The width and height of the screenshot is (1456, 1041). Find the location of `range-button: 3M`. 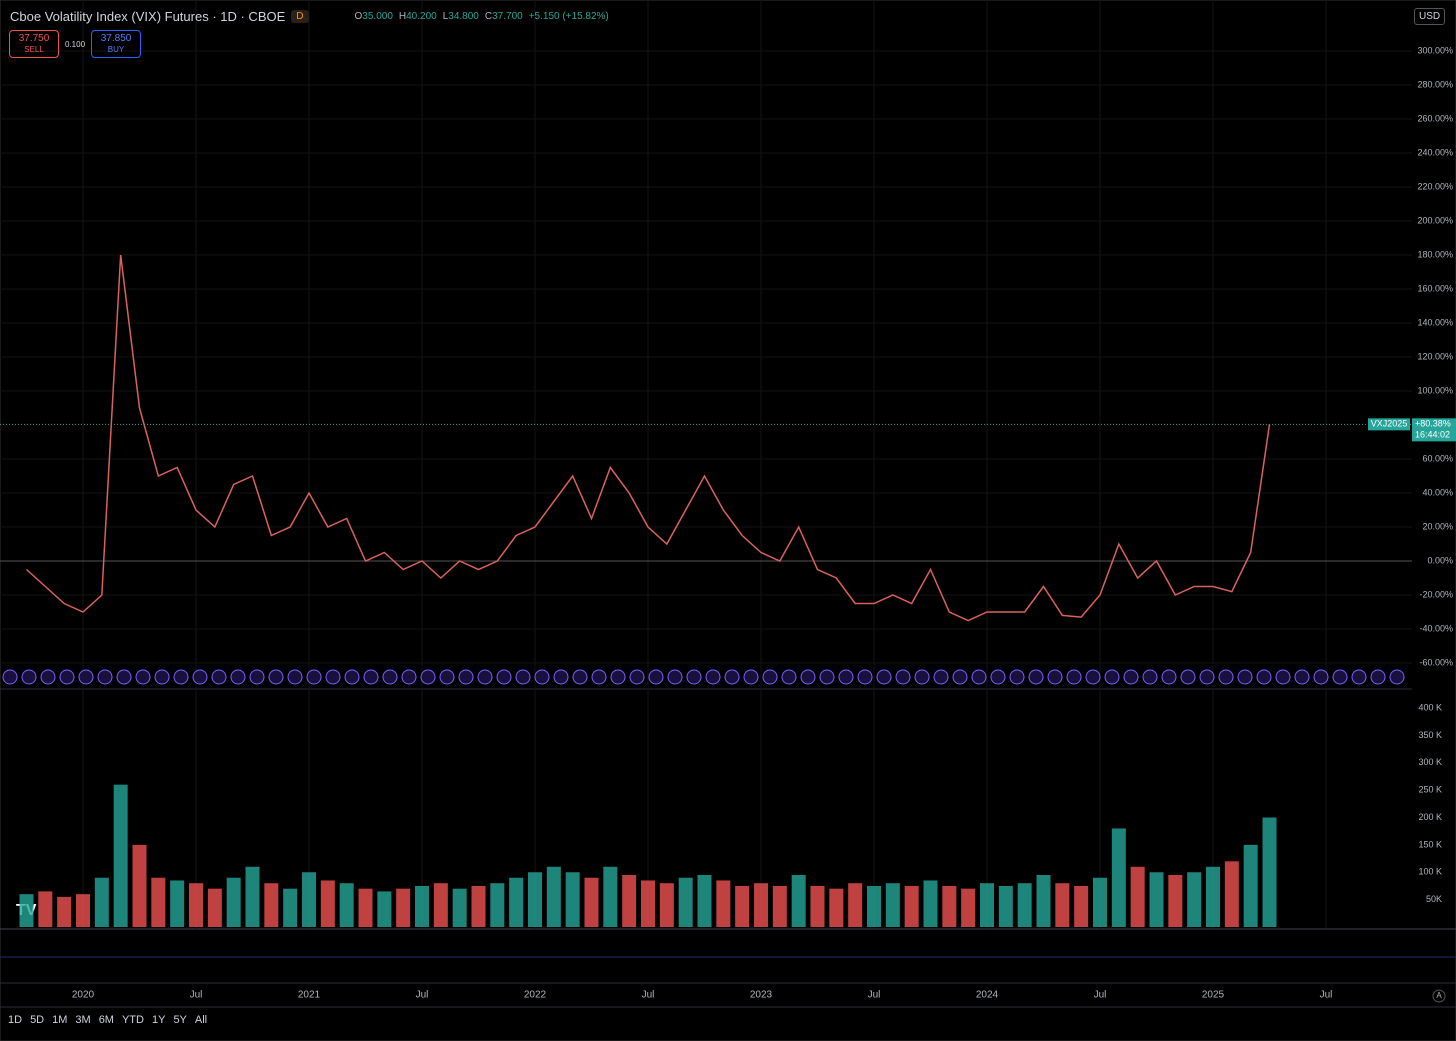

range-button: 3M is located at coordinates (83, 1020).